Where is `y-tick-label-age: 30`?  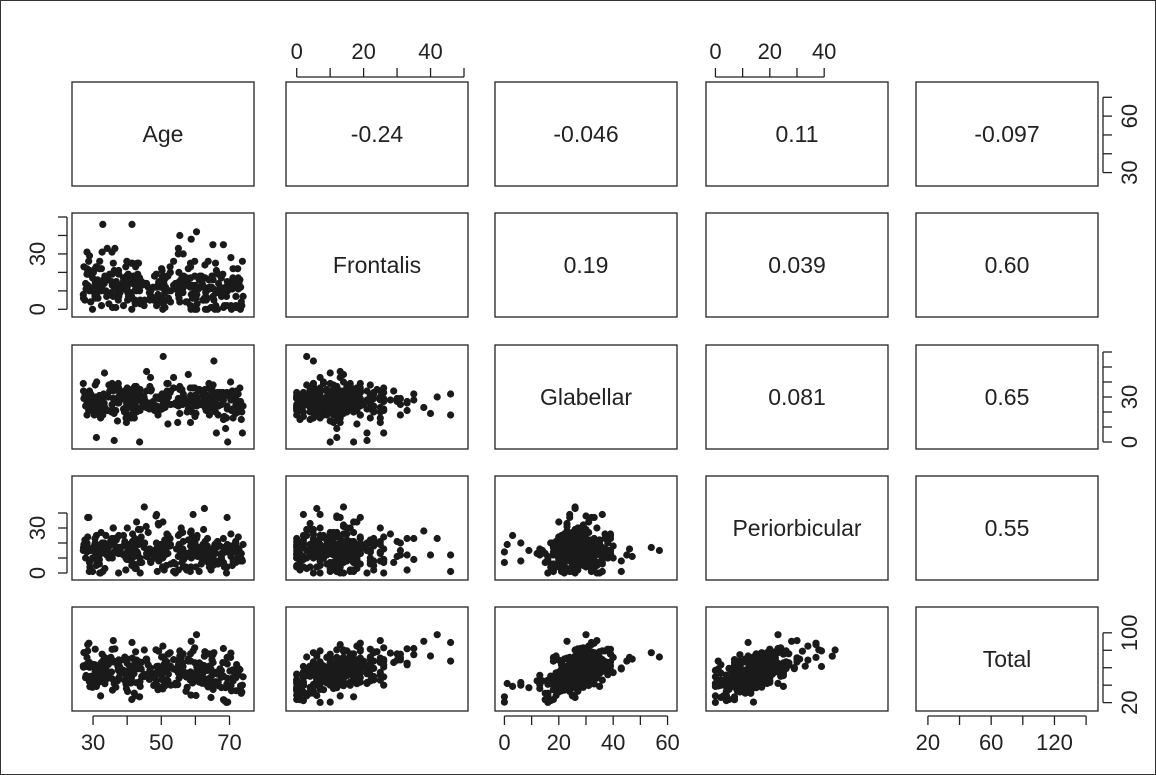
y-tick-label-age: 30 is located at coordinates (1129, 172).